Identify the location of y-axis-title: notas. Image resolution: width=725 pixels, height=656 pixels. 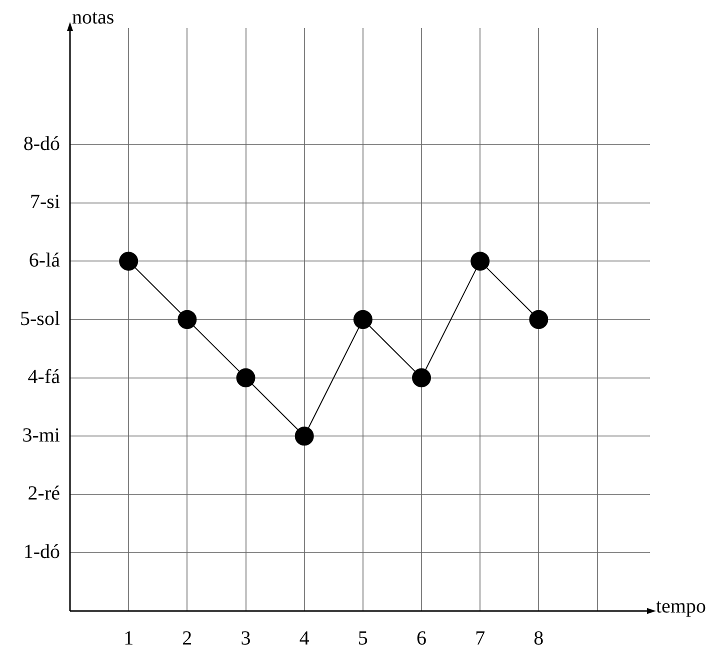
(93, 17).